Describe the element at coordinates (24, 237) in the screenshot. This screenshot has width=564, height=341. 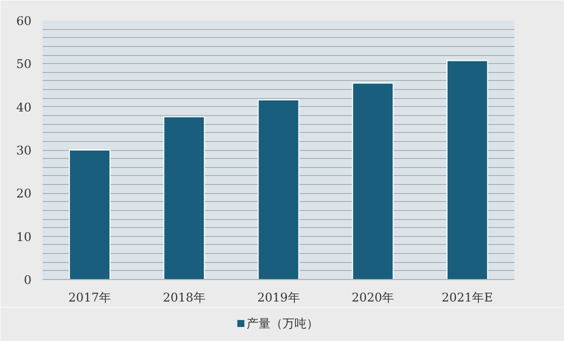
I see `y-tick-label: 10` at that location.